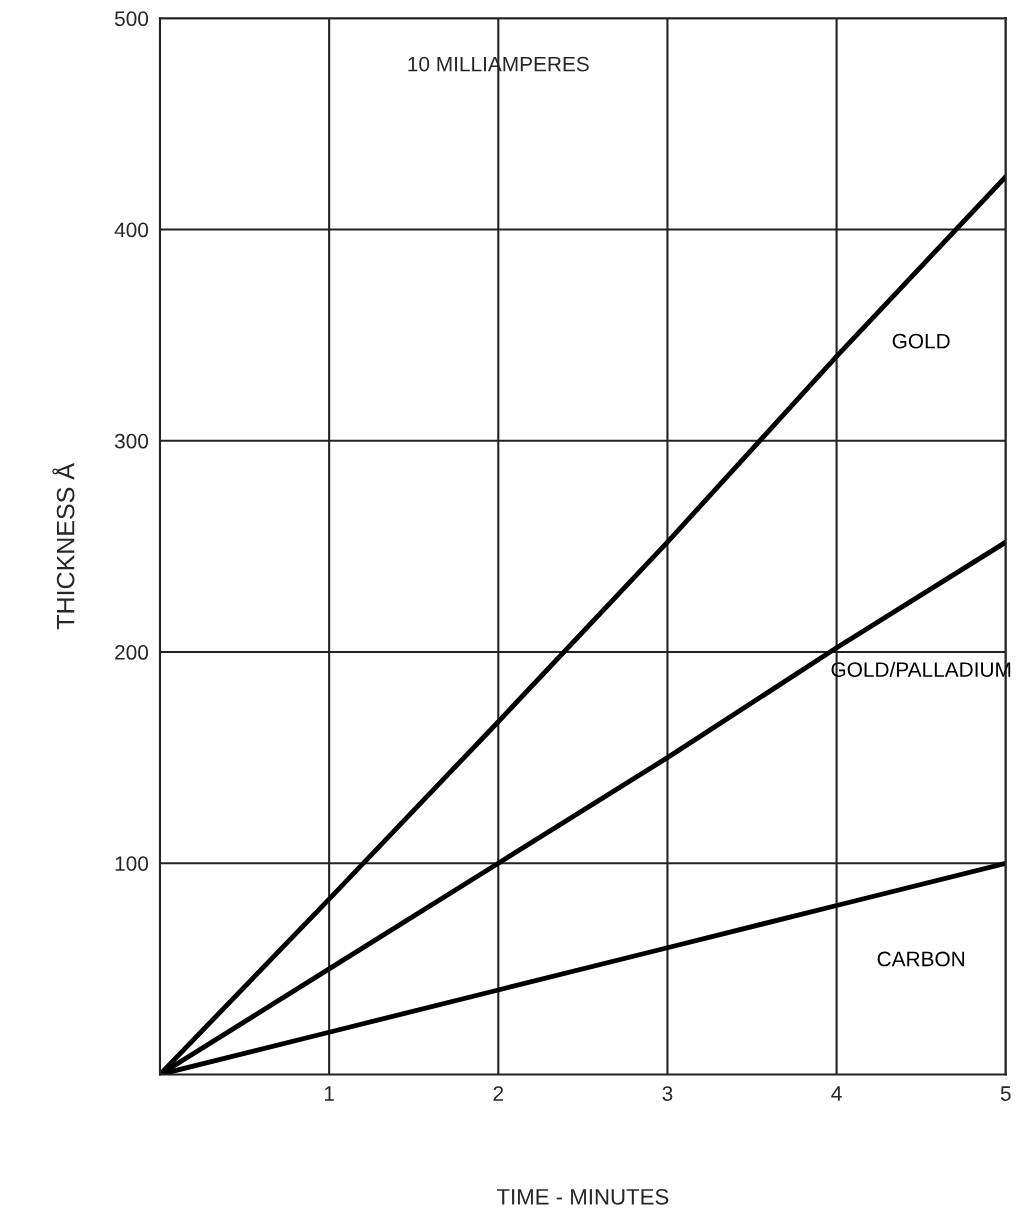  Describe the element at coordinates (131, 441) in the screenshot. I see `y-tick-label: 300` at that location.